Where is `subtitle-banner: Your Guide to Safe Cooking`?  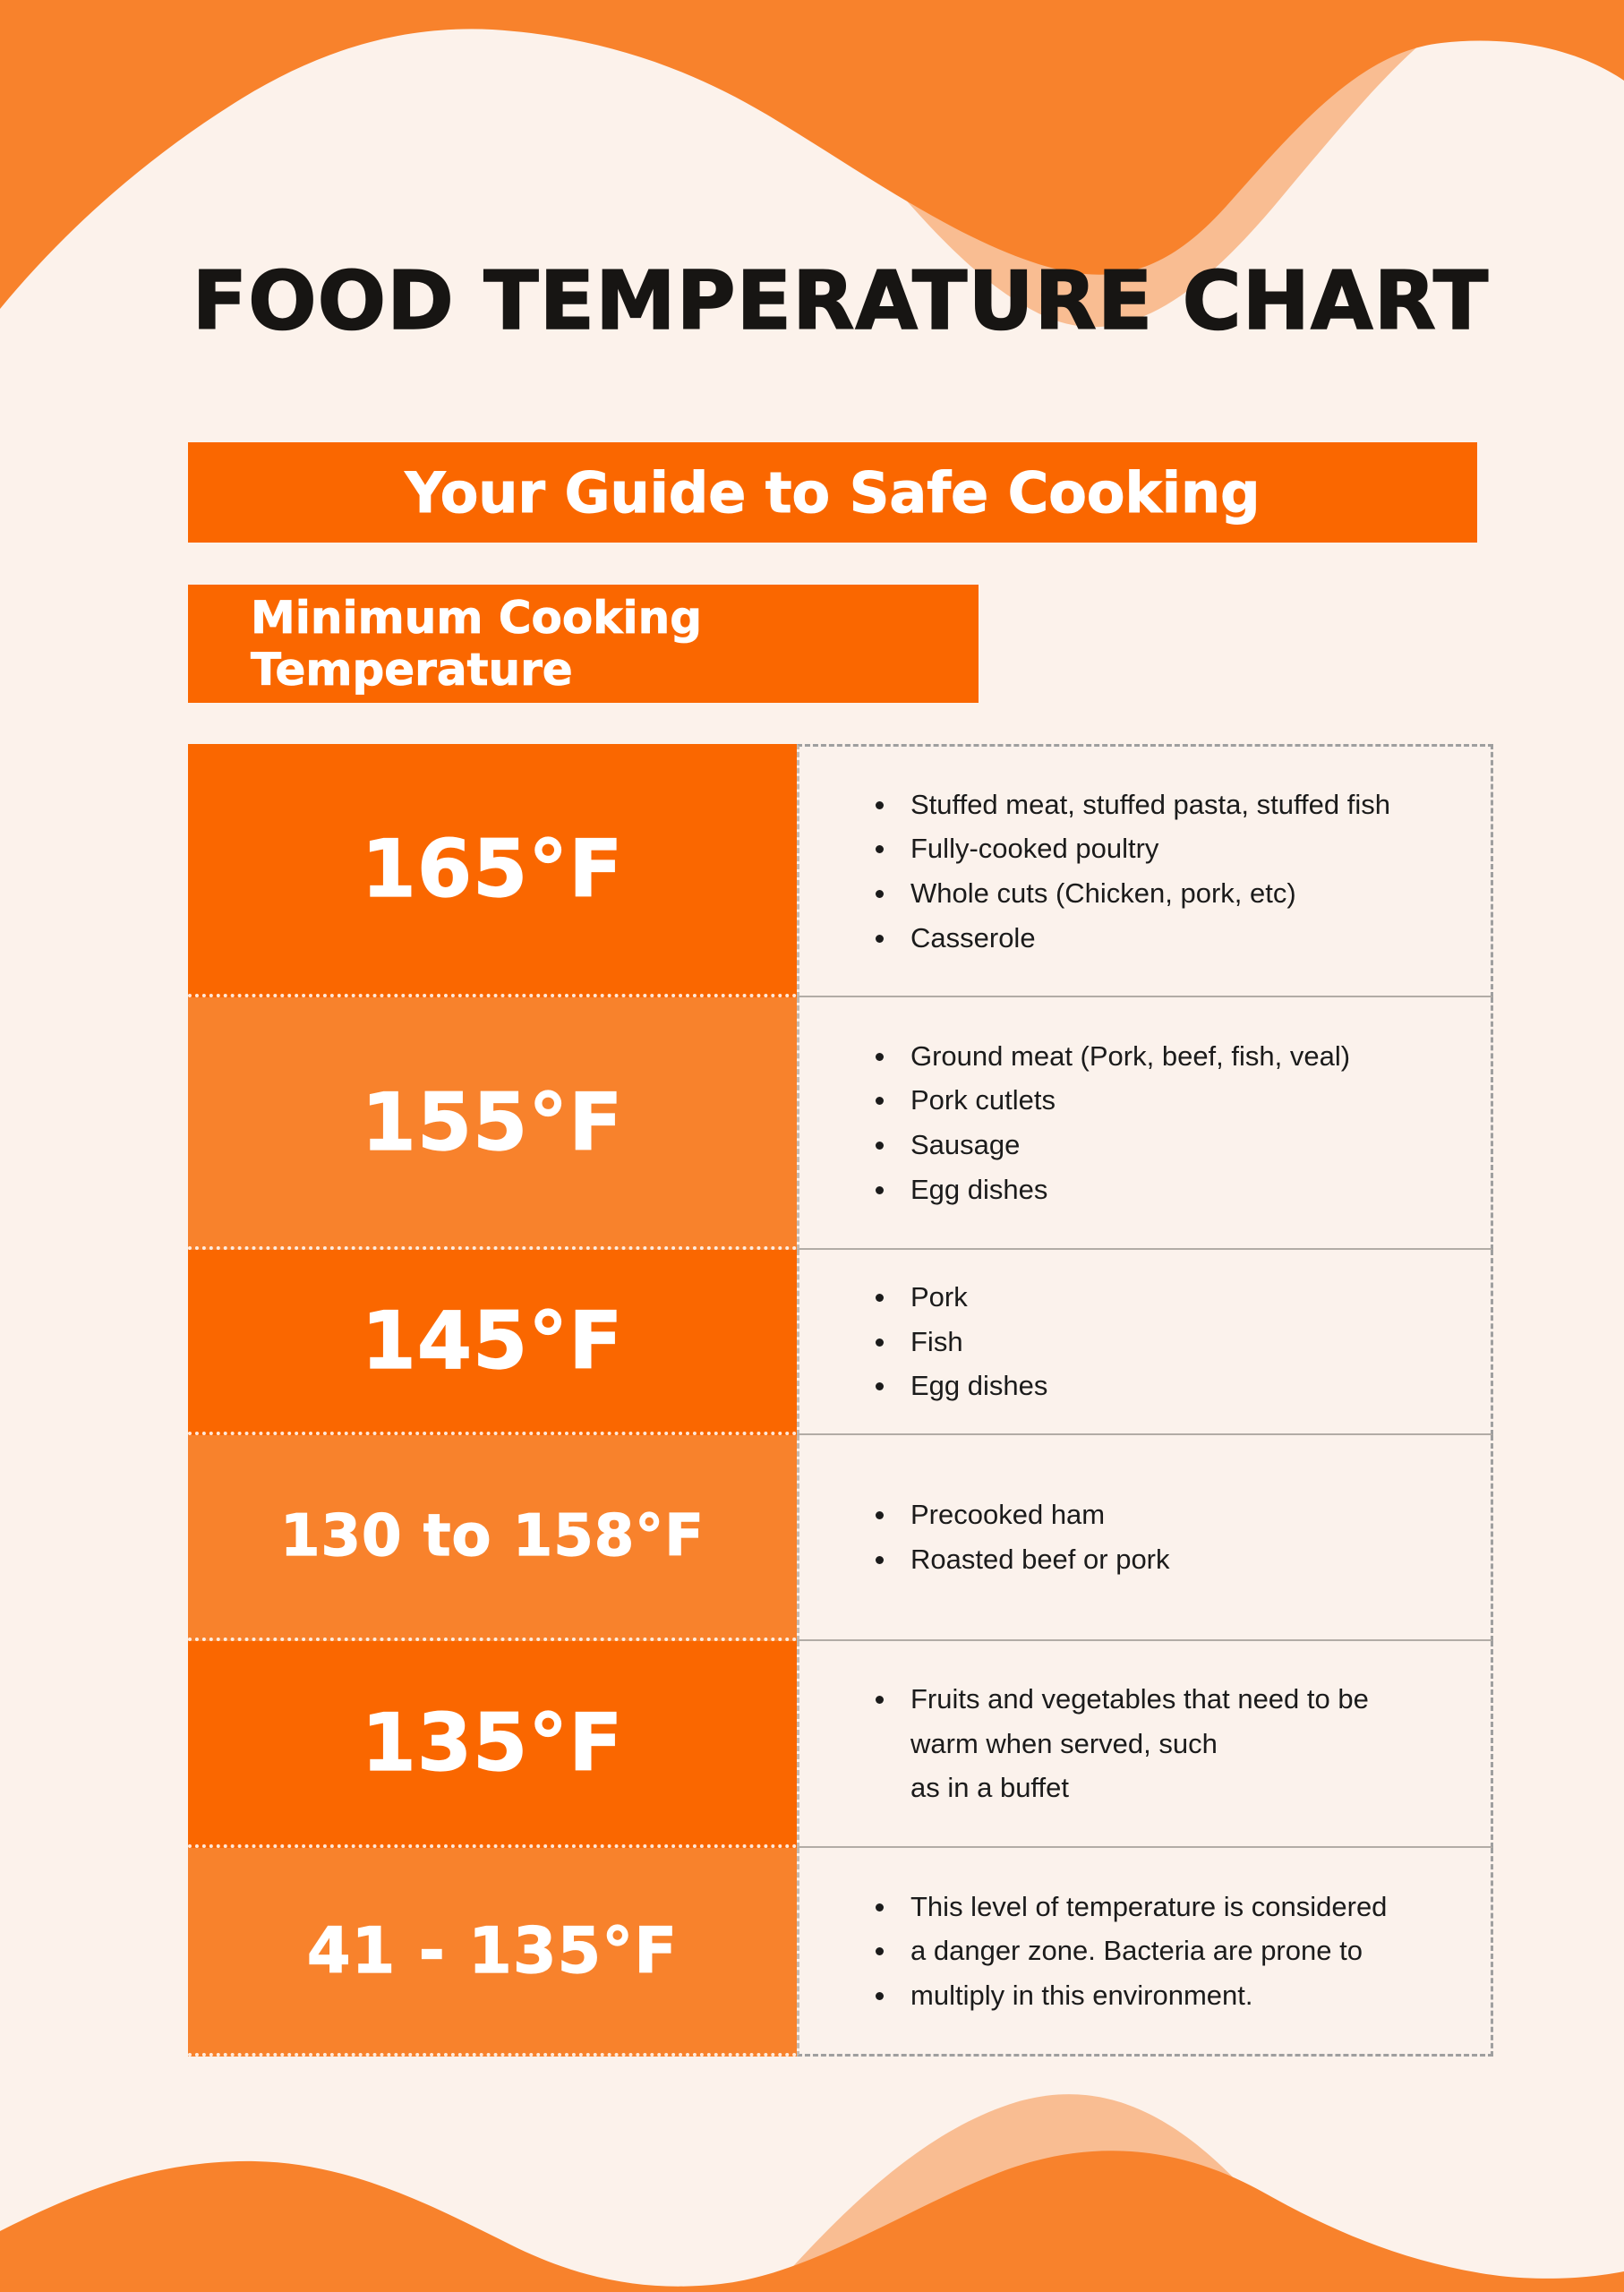
subtitle-banner: Your Guide to Safe Cooking is located at coordinates (832, 492).